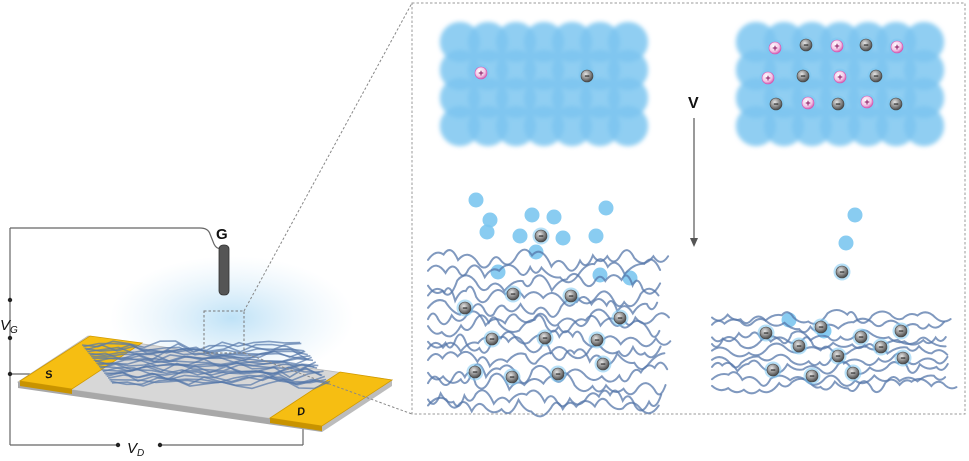  What do you see at coordinates (49, 374) in the screenshot?
I see `source-label: S` at bounding box center [49, 374].